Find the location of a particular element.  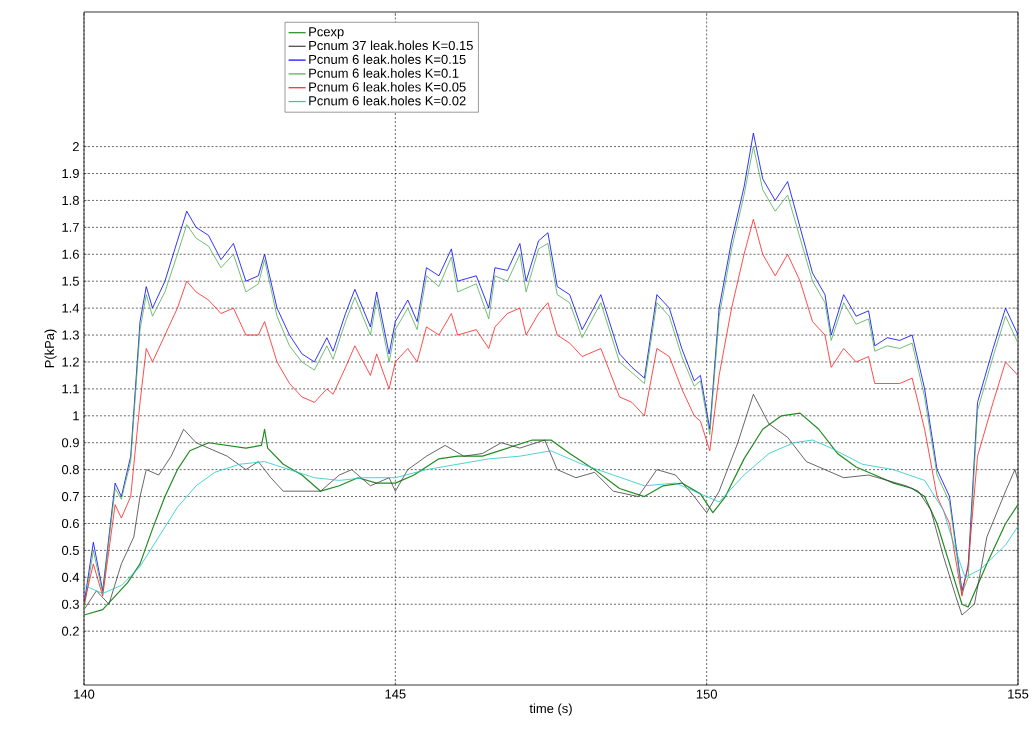

x-tick-label: 140 is located at coordinates (84, 694).